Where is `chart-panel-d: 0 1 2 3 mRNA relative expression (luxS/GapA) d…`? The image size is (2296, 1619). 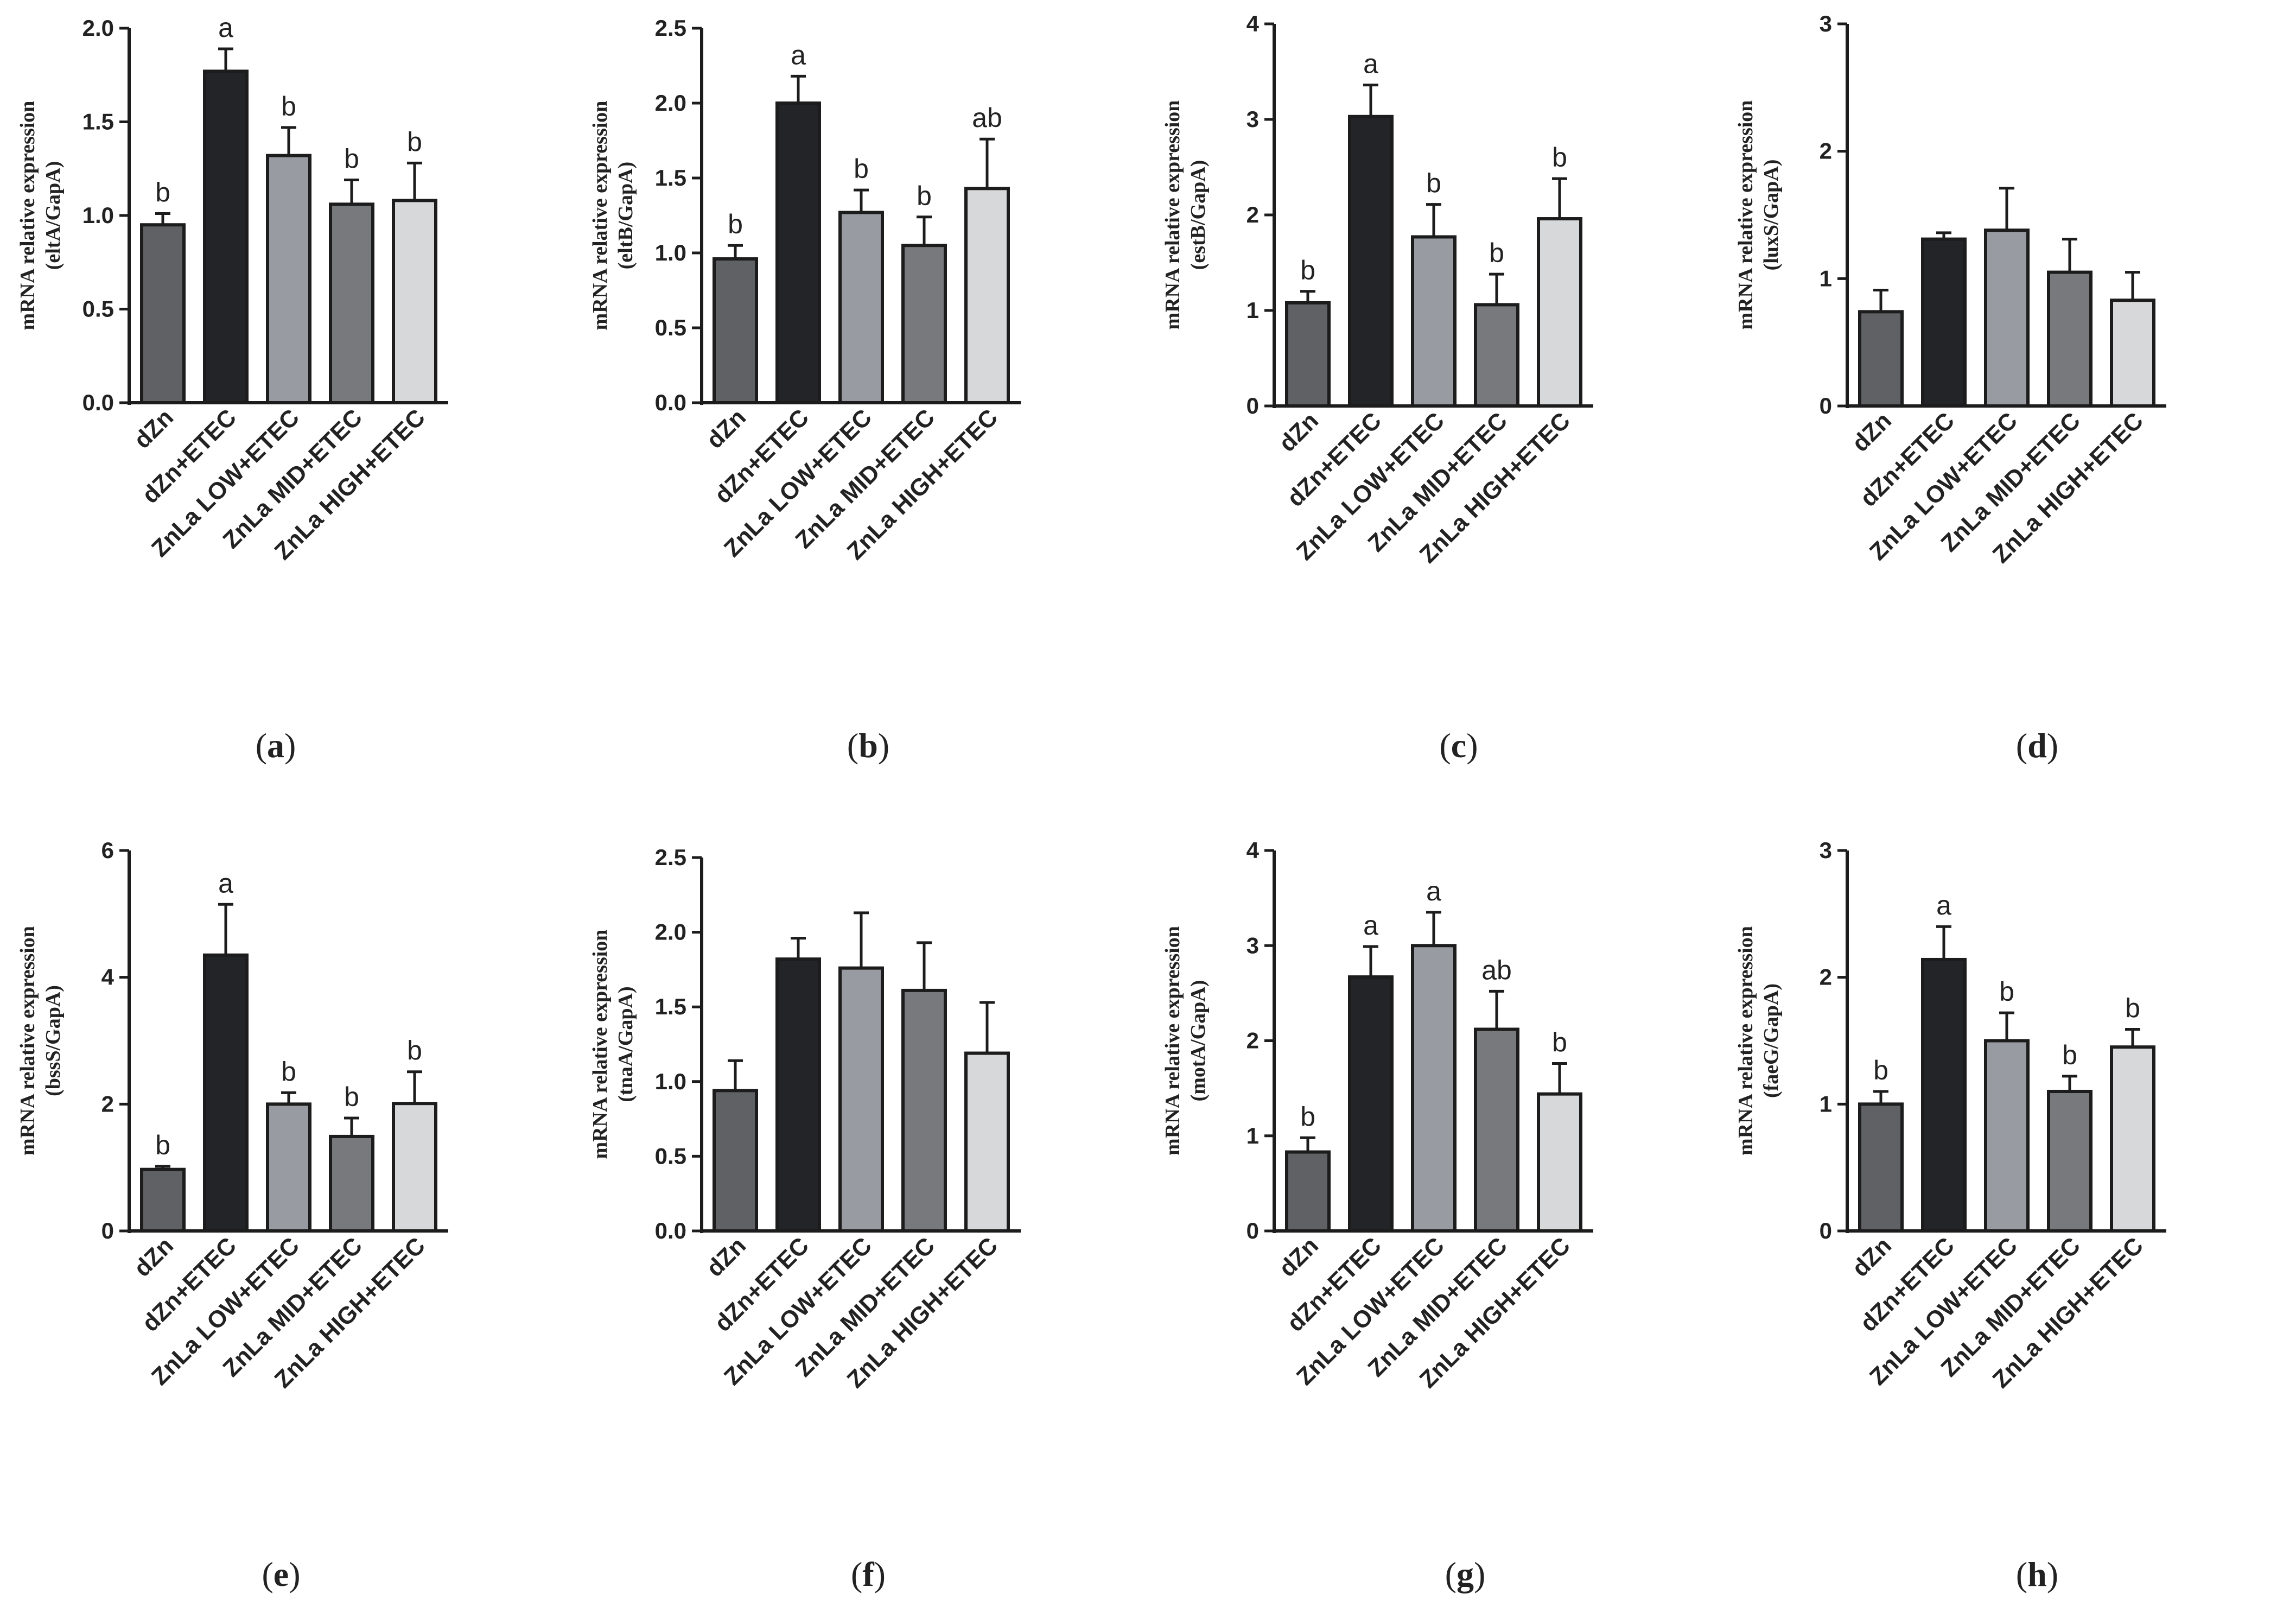 chart-panel-d: 0 1 2 3 mRNA relative expression (luxS/GapA) d… is located at coordinates (1950, 388).